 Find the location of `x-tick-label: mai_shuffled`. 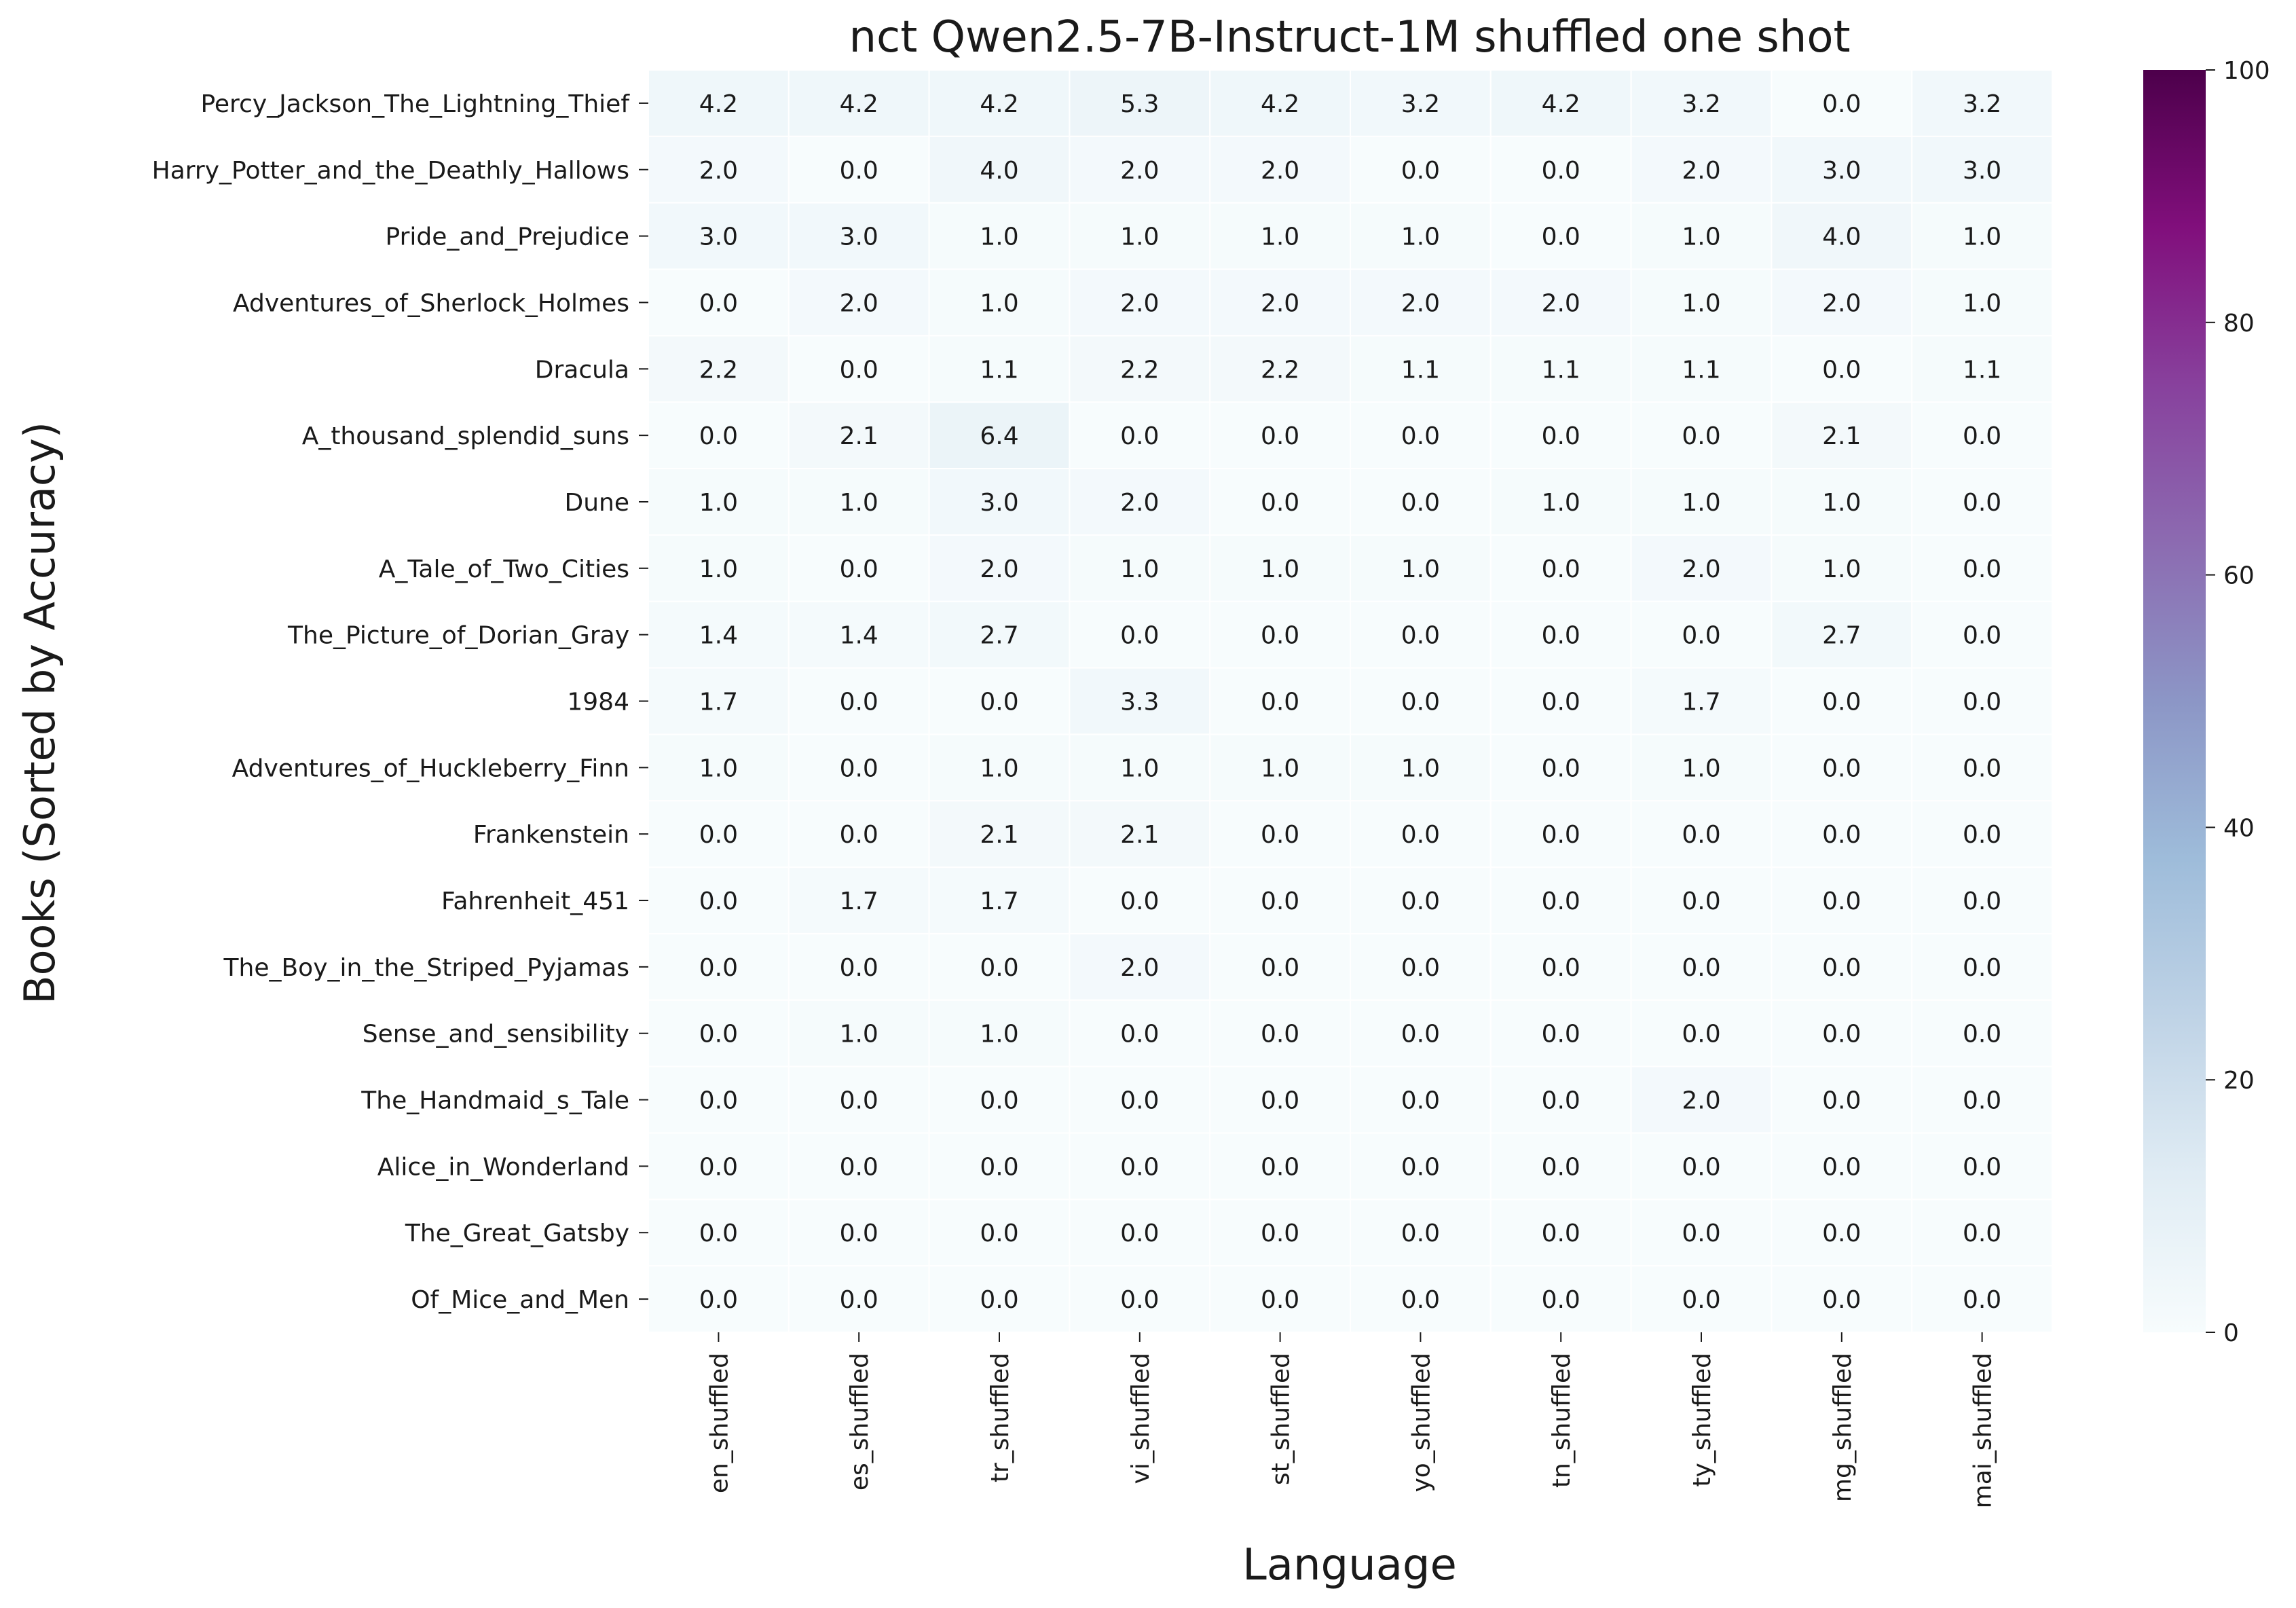

x-tick-label: mai_shuffled is located at coordinates (1983, 1430).